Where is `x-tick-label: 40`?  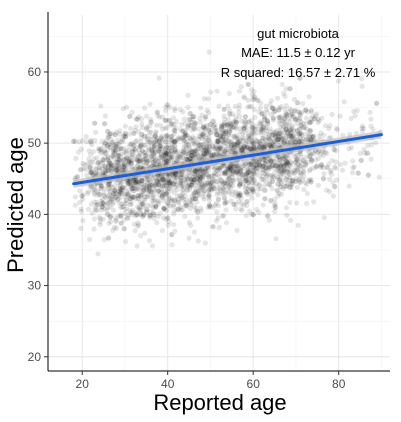 x-tick-label: 40 is located at coordinates (168, 384).